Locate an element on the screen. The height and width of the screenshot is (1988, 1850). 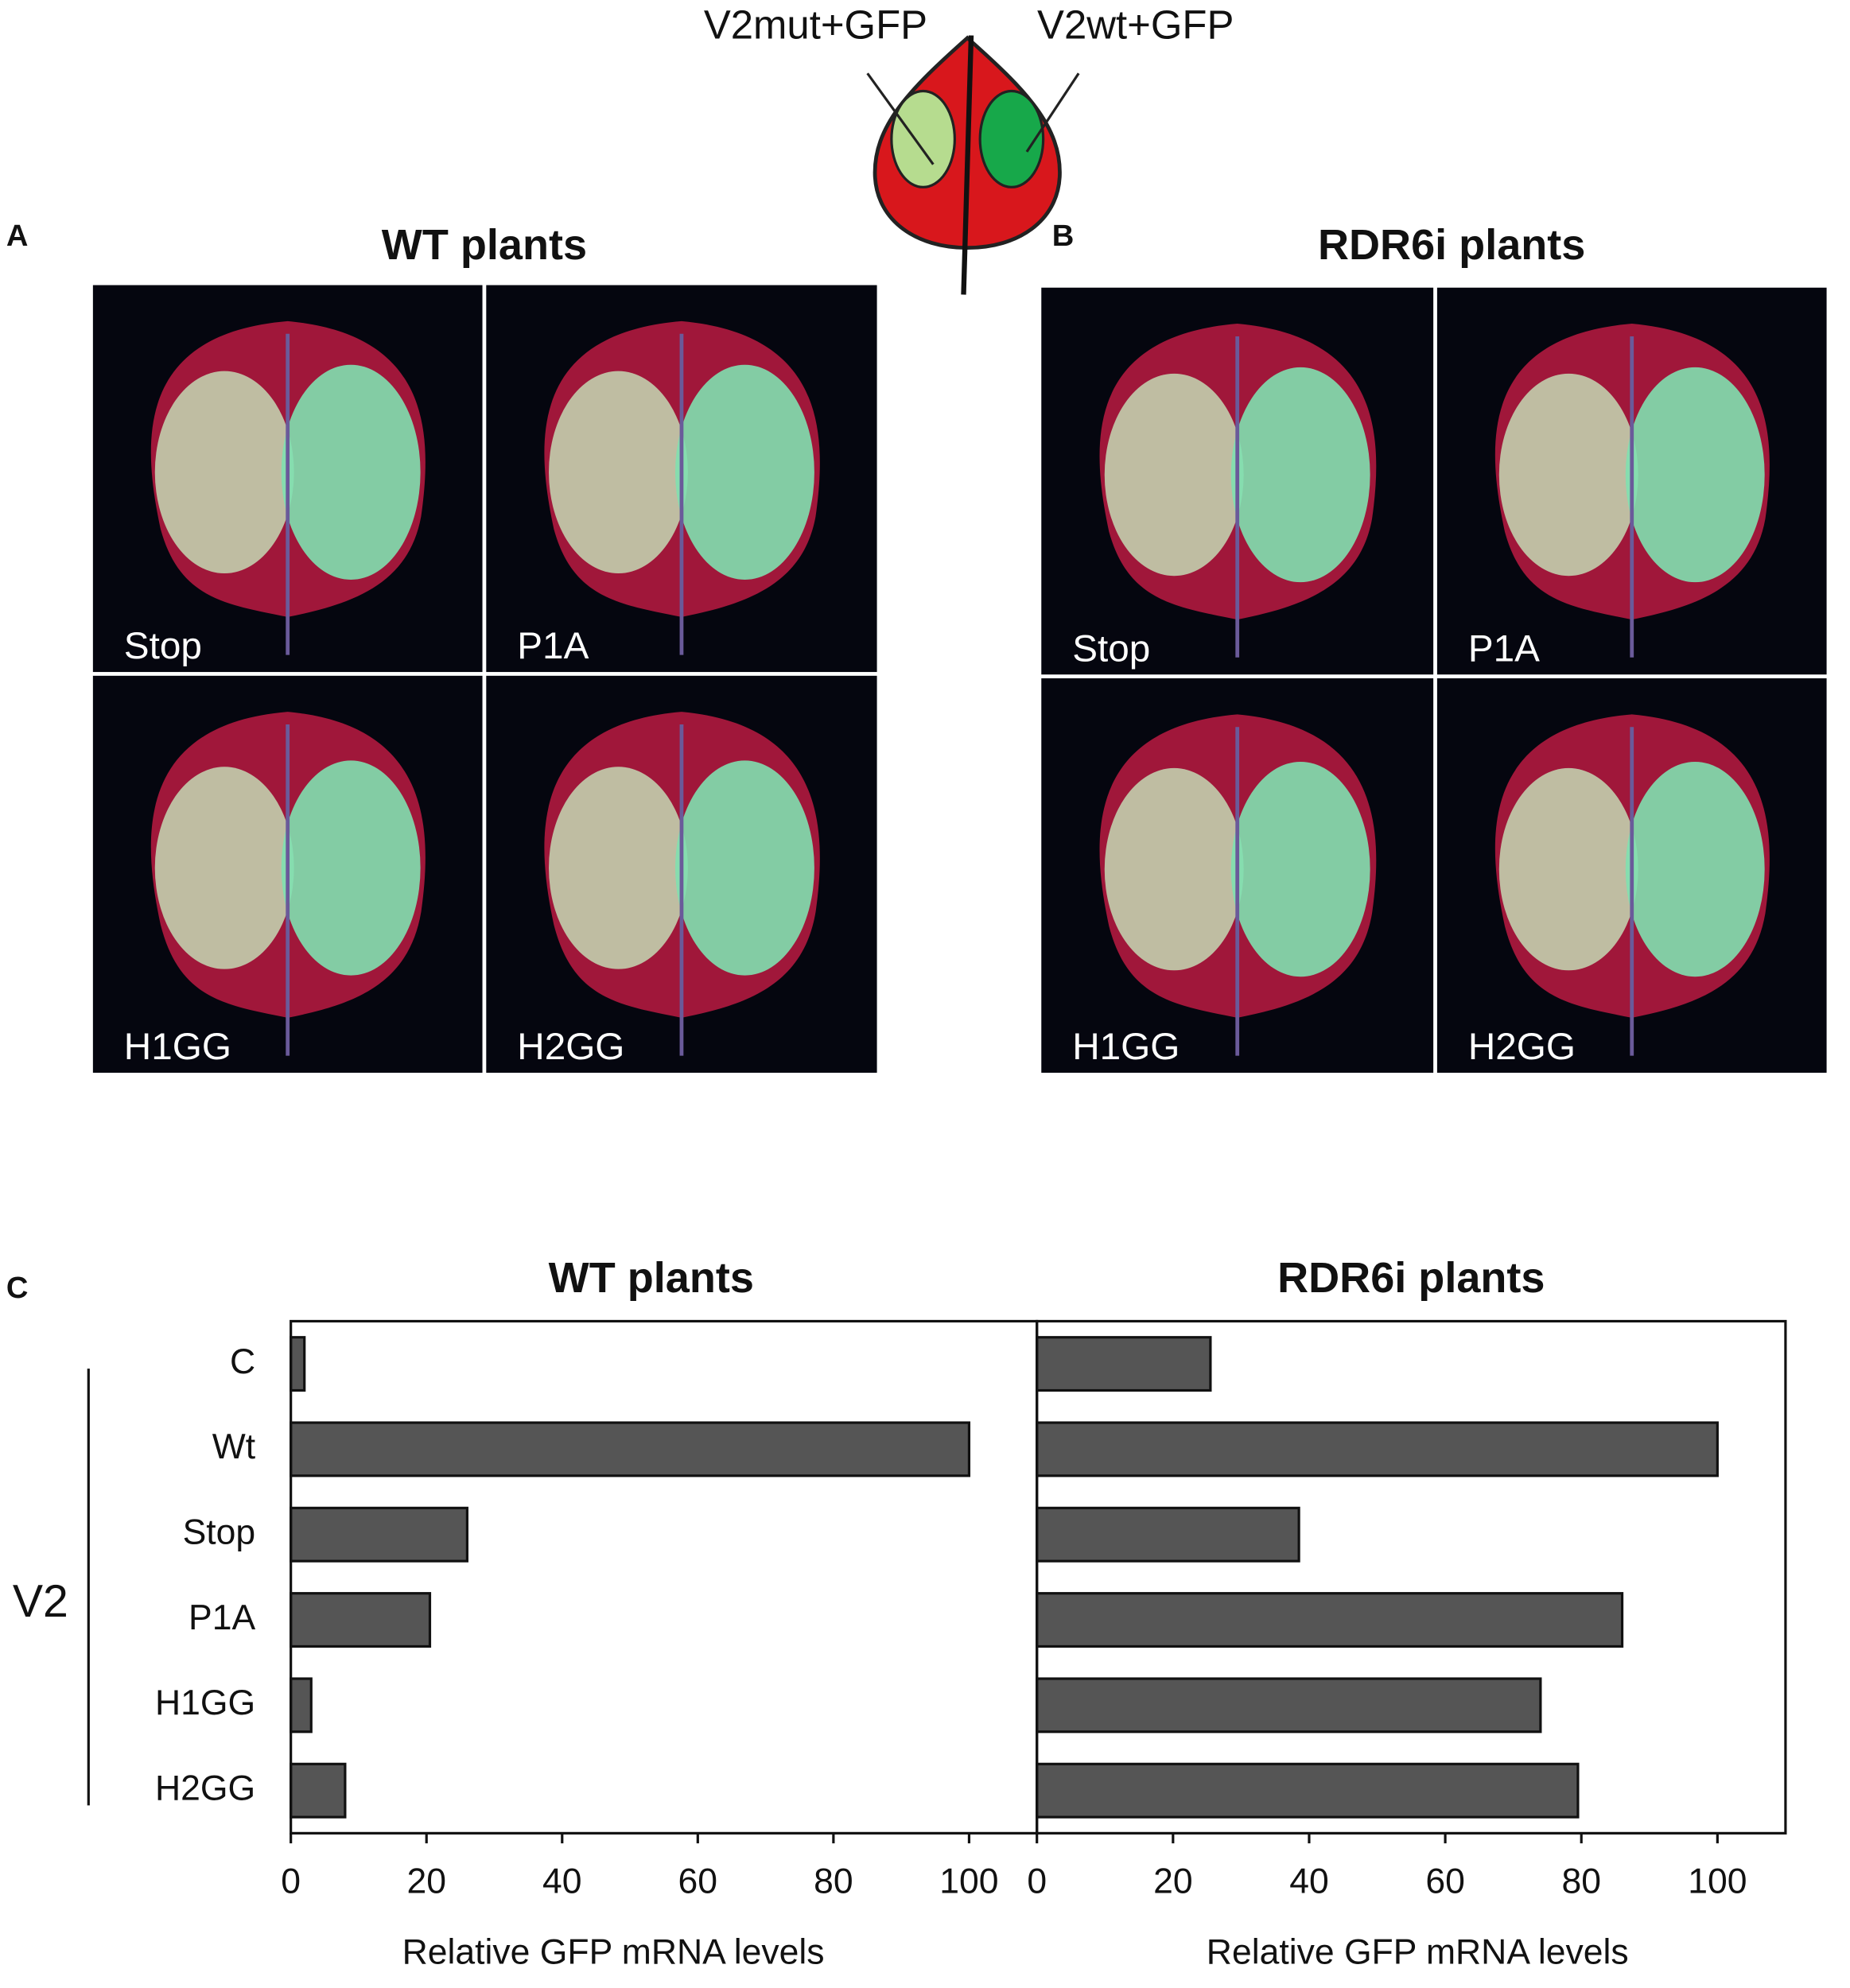
panel-label: A is located at coordinates (17, 236).